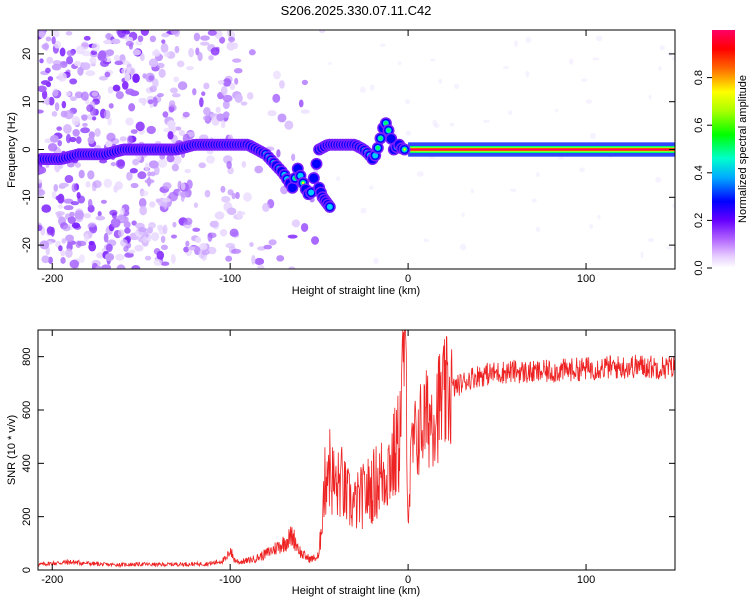 The width and height of the screenshot is (750, 600). What do you see at coordinates (27, 463) in the screenshot?
I see `y-tick-label: 400` at bounding box center [27, 463].